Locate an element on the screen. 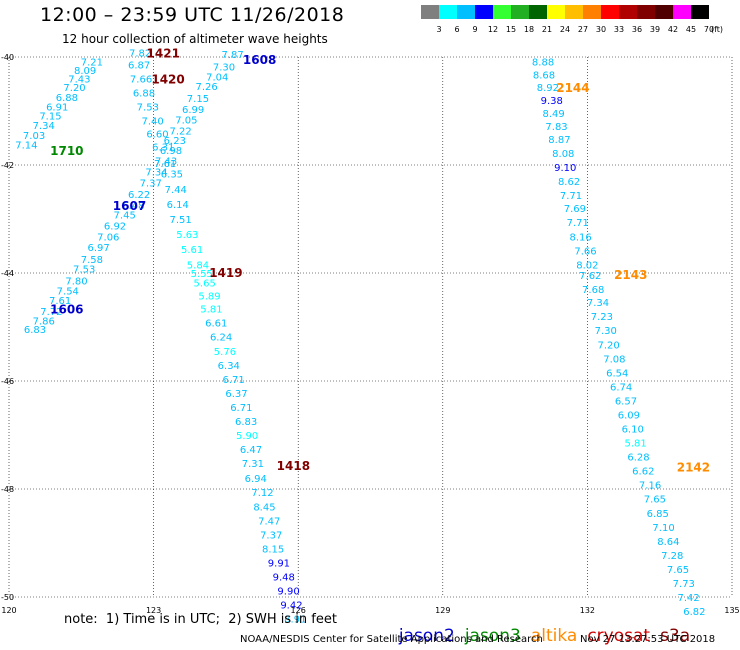 Image resolution: width=740 pixels, height=650 pixels. wave-height-point: 6.87 is located at coordinates (139, 66).